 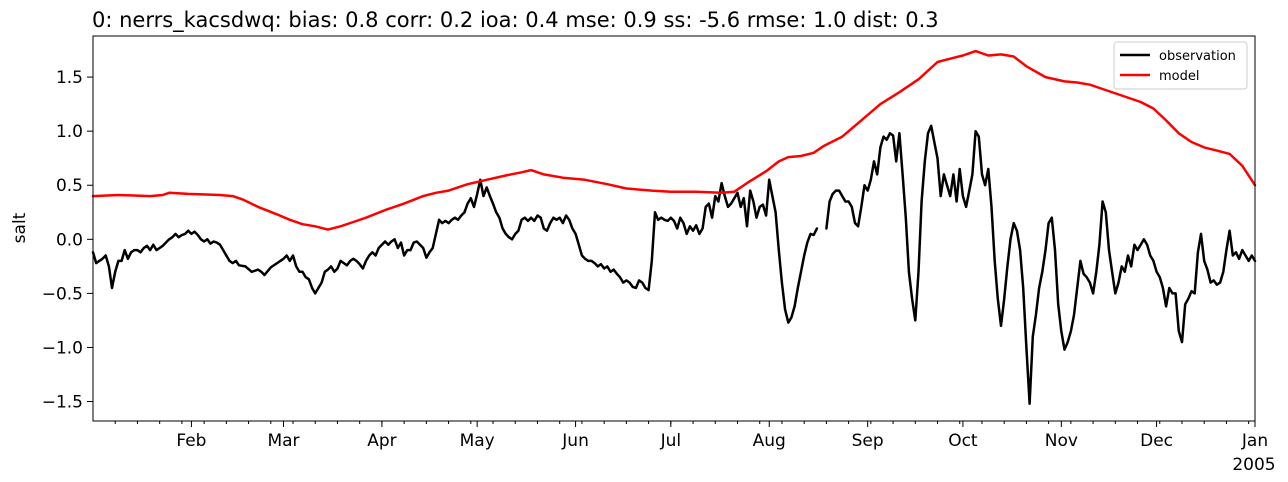 What do you see at coordinates (1156, 441) in the screenshot?
I see `x-tick-label: Dec` at bounding box center [1156, 441].